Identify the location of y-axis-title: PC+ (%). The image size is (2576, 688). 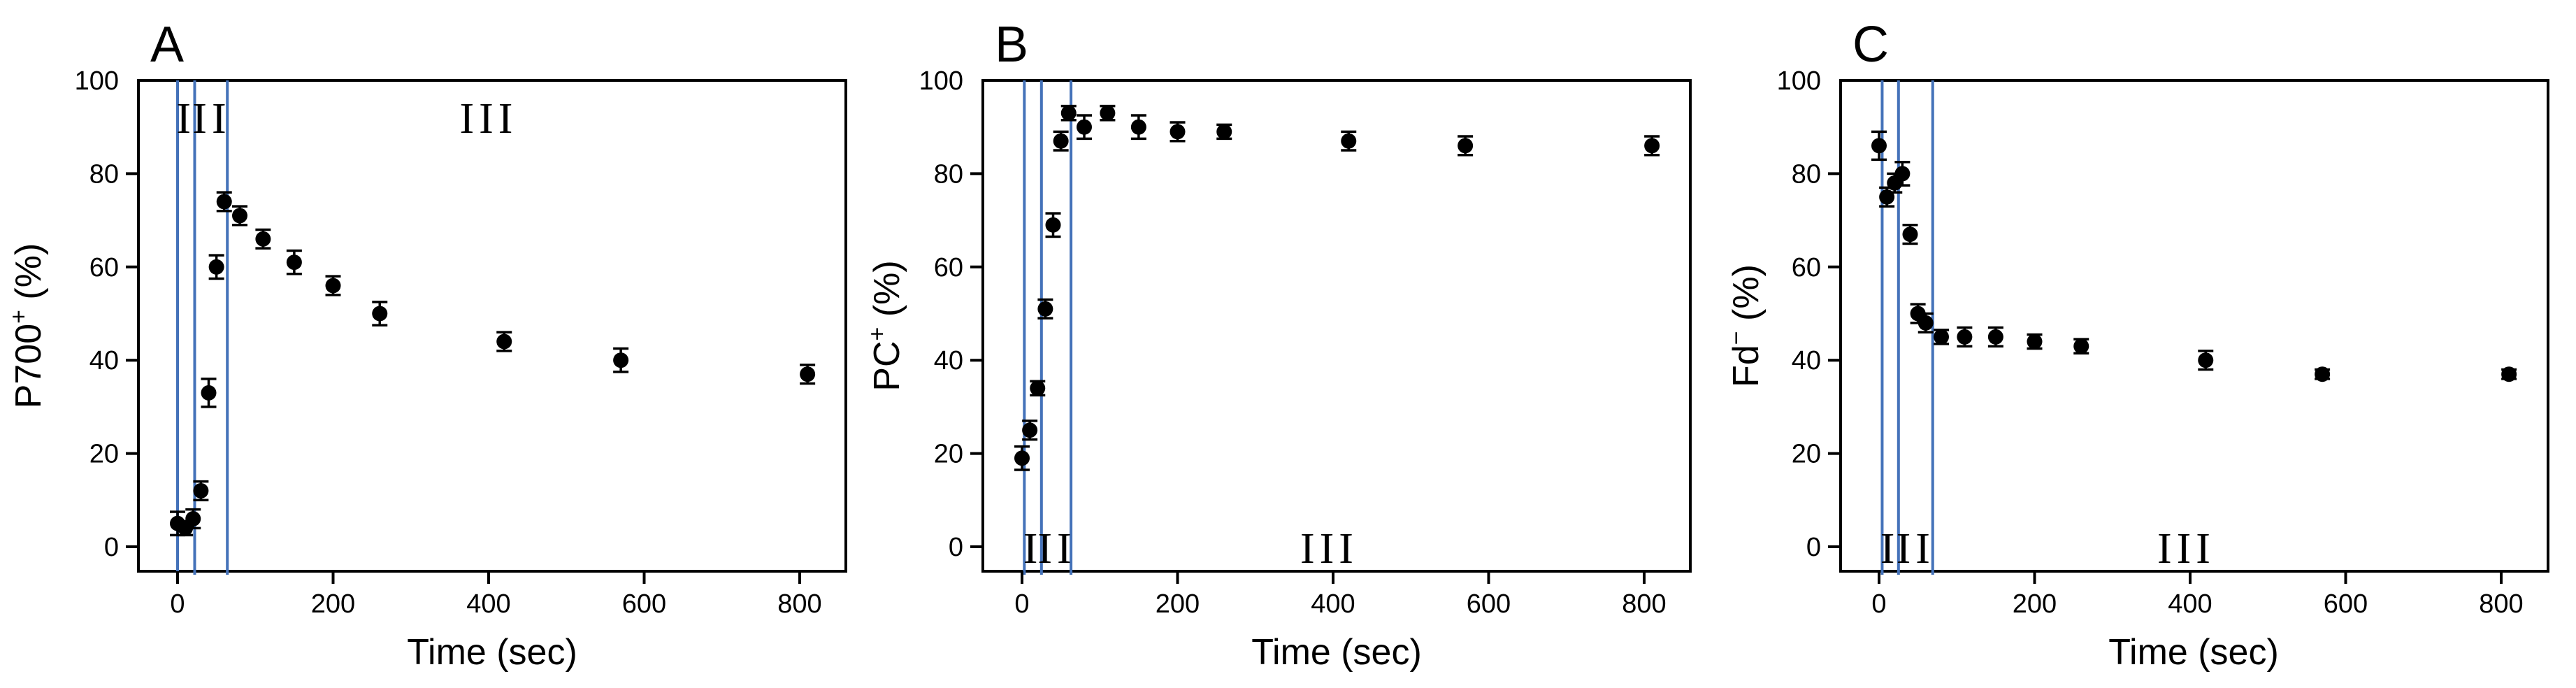
(885, 326).